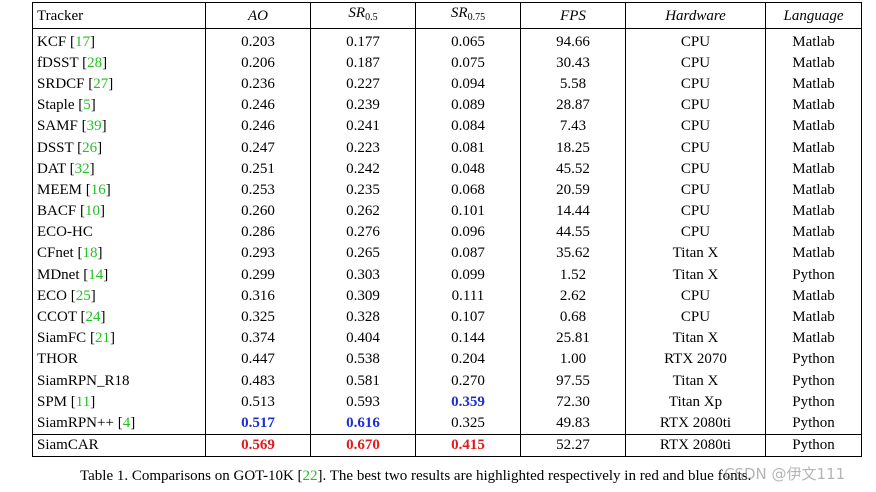 The width and height of the screenshot is (876, 492). Describe the element at coordinates (119, 253) in the screenshot. I see `cell-tracker: CFnet [18]` at that location.